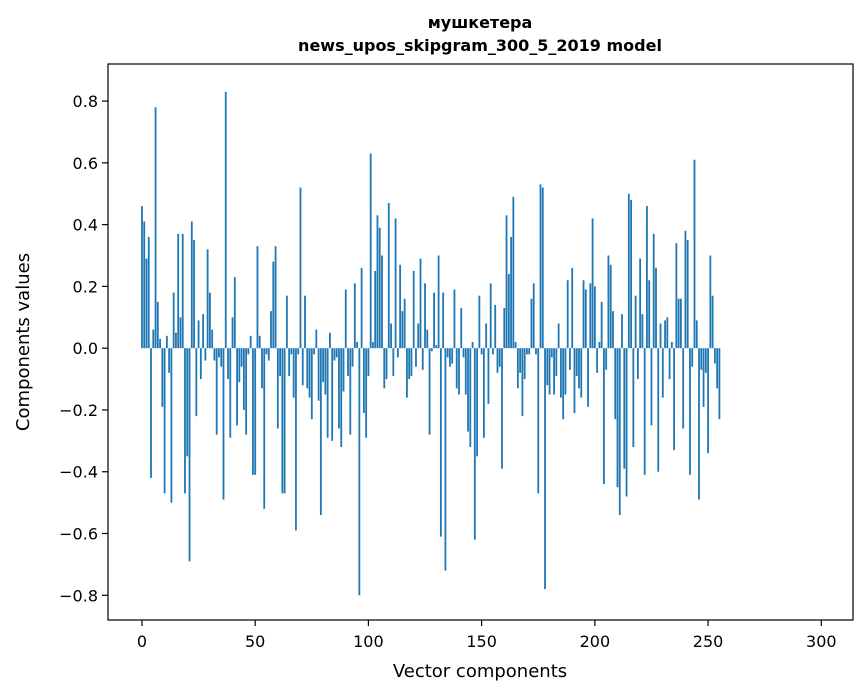 The height and width of the screenshot is (696, 867). I want to click on y-tick-label: 0.6, so click(85, 163).